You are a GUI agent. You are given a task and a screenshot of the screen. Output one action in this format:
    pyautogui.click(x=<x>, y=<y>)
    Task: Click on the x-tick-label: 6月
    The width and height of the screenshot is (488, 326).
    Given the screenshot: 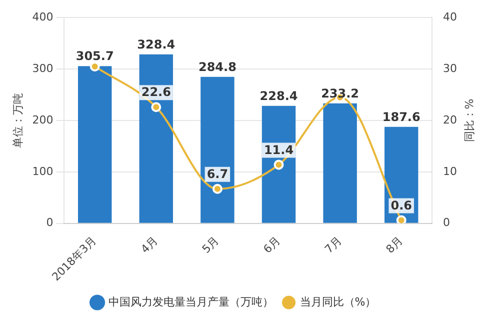 What is the action you would take?
    pyautogui.click(x=271, y=245)
    